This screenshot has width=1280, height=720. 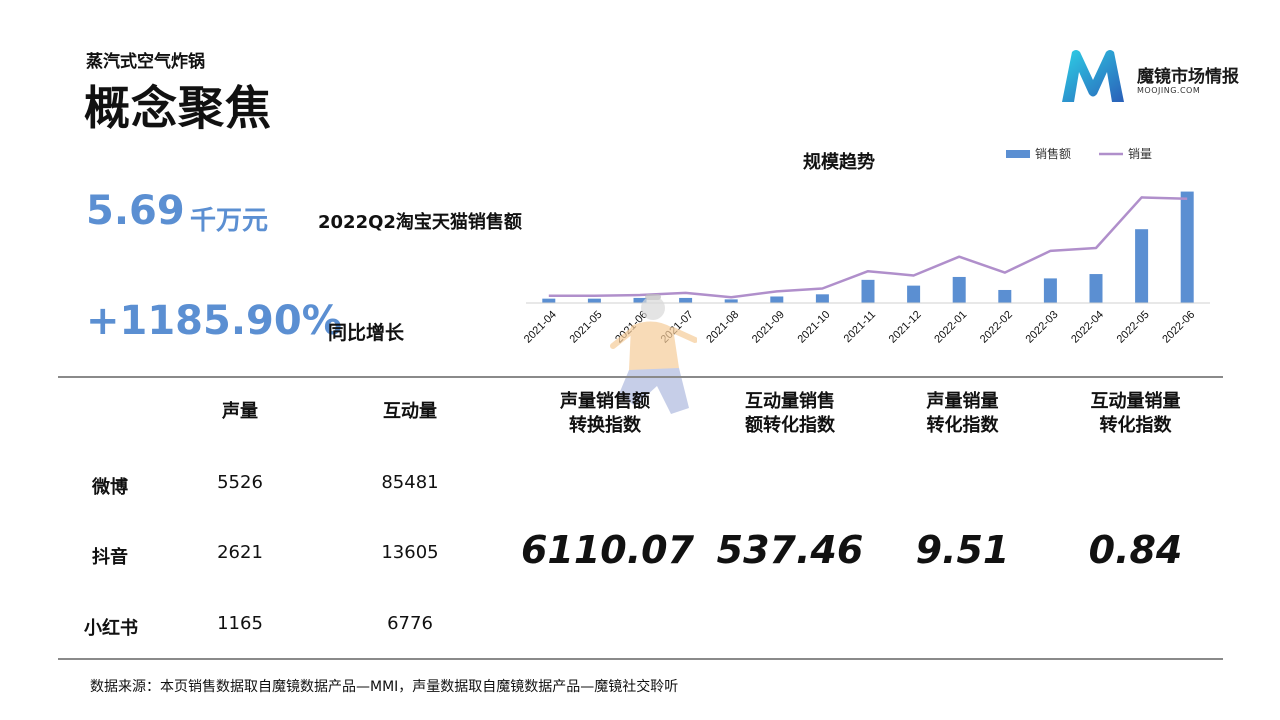 I want to click on x-tick-label: 2022-04, so click(x=1087, y=327).